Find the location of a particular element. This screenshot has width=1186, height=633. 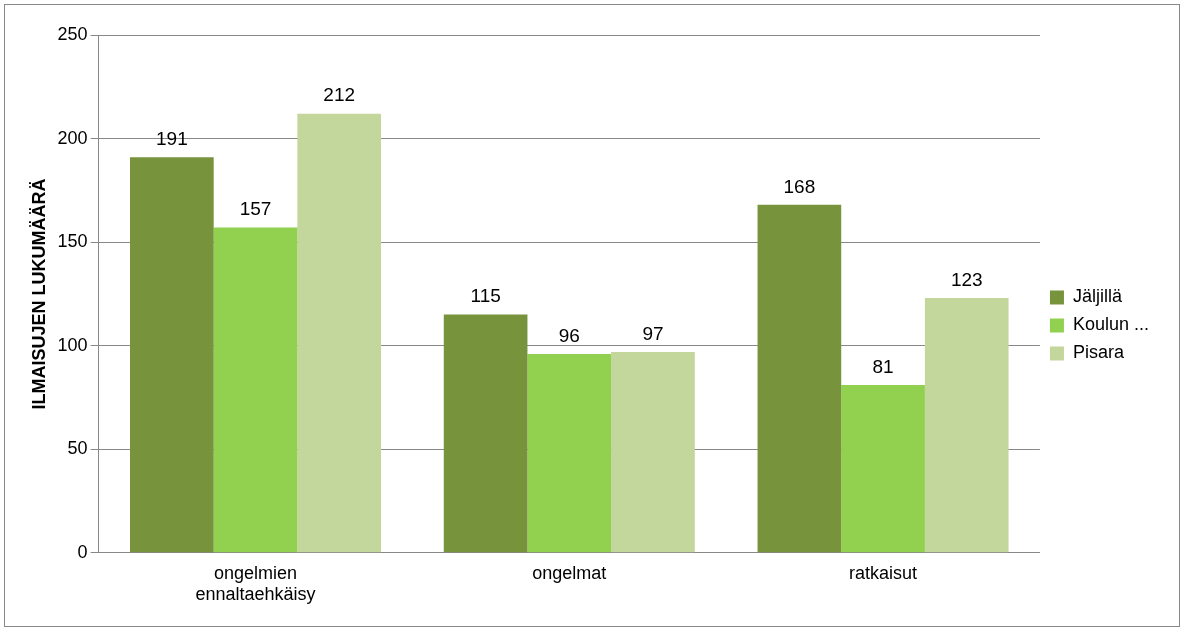

data-label: 123 is located at coordinates (966, 279).